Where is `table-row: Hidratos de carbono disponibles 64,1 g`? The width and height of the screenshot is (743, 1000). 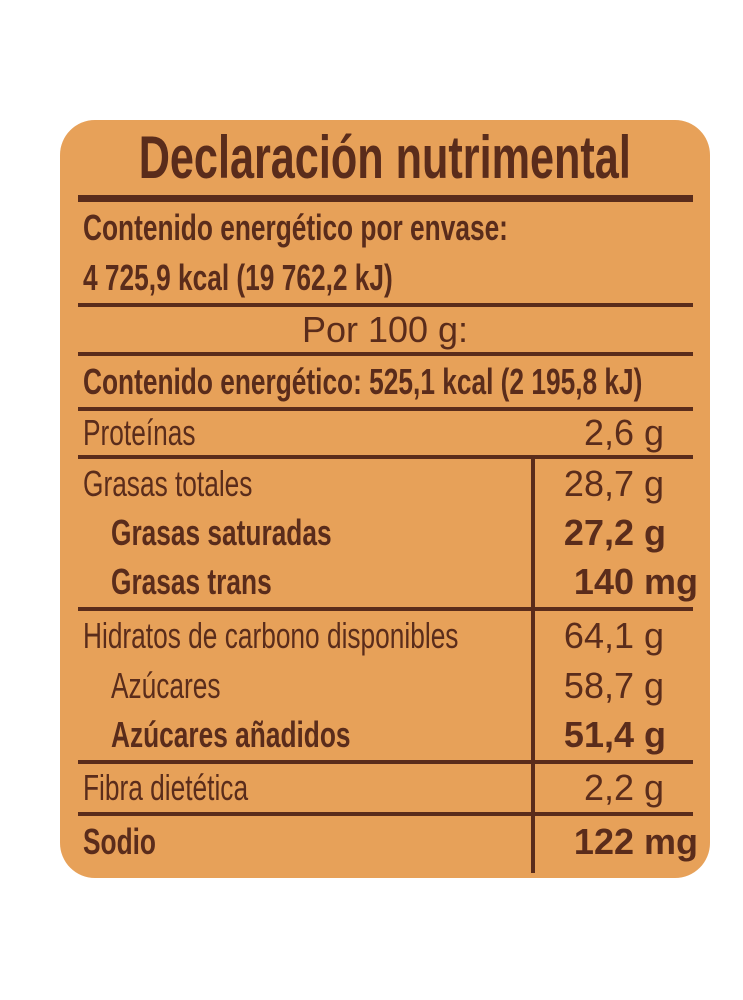 table-row: Hidratos de carbono disponibles 64,1 g is located at coordinates (385, 636).